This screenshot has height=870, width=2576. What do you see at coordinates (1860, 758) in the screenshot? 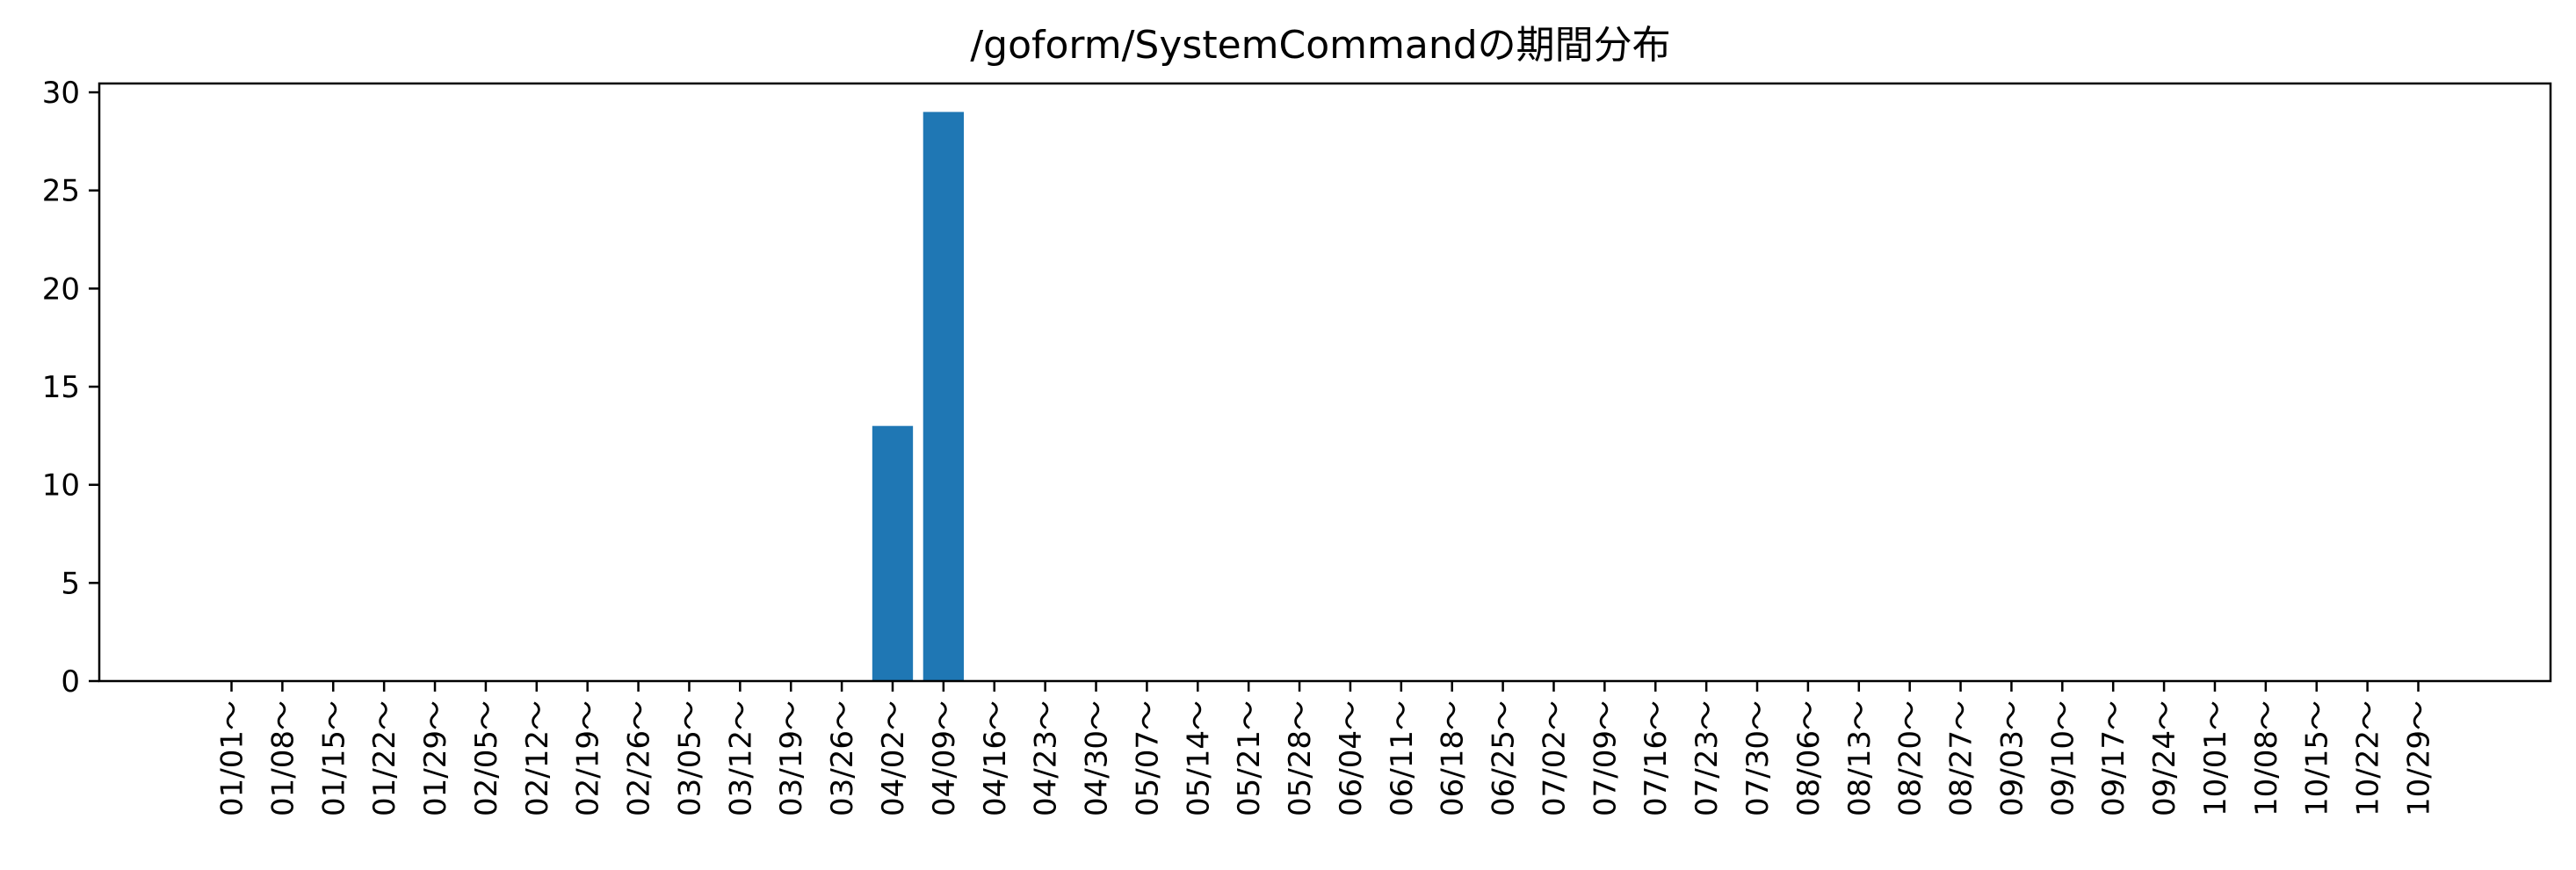
I see `x-tick-label: 08/13～` at bounding box center [1860, 758].